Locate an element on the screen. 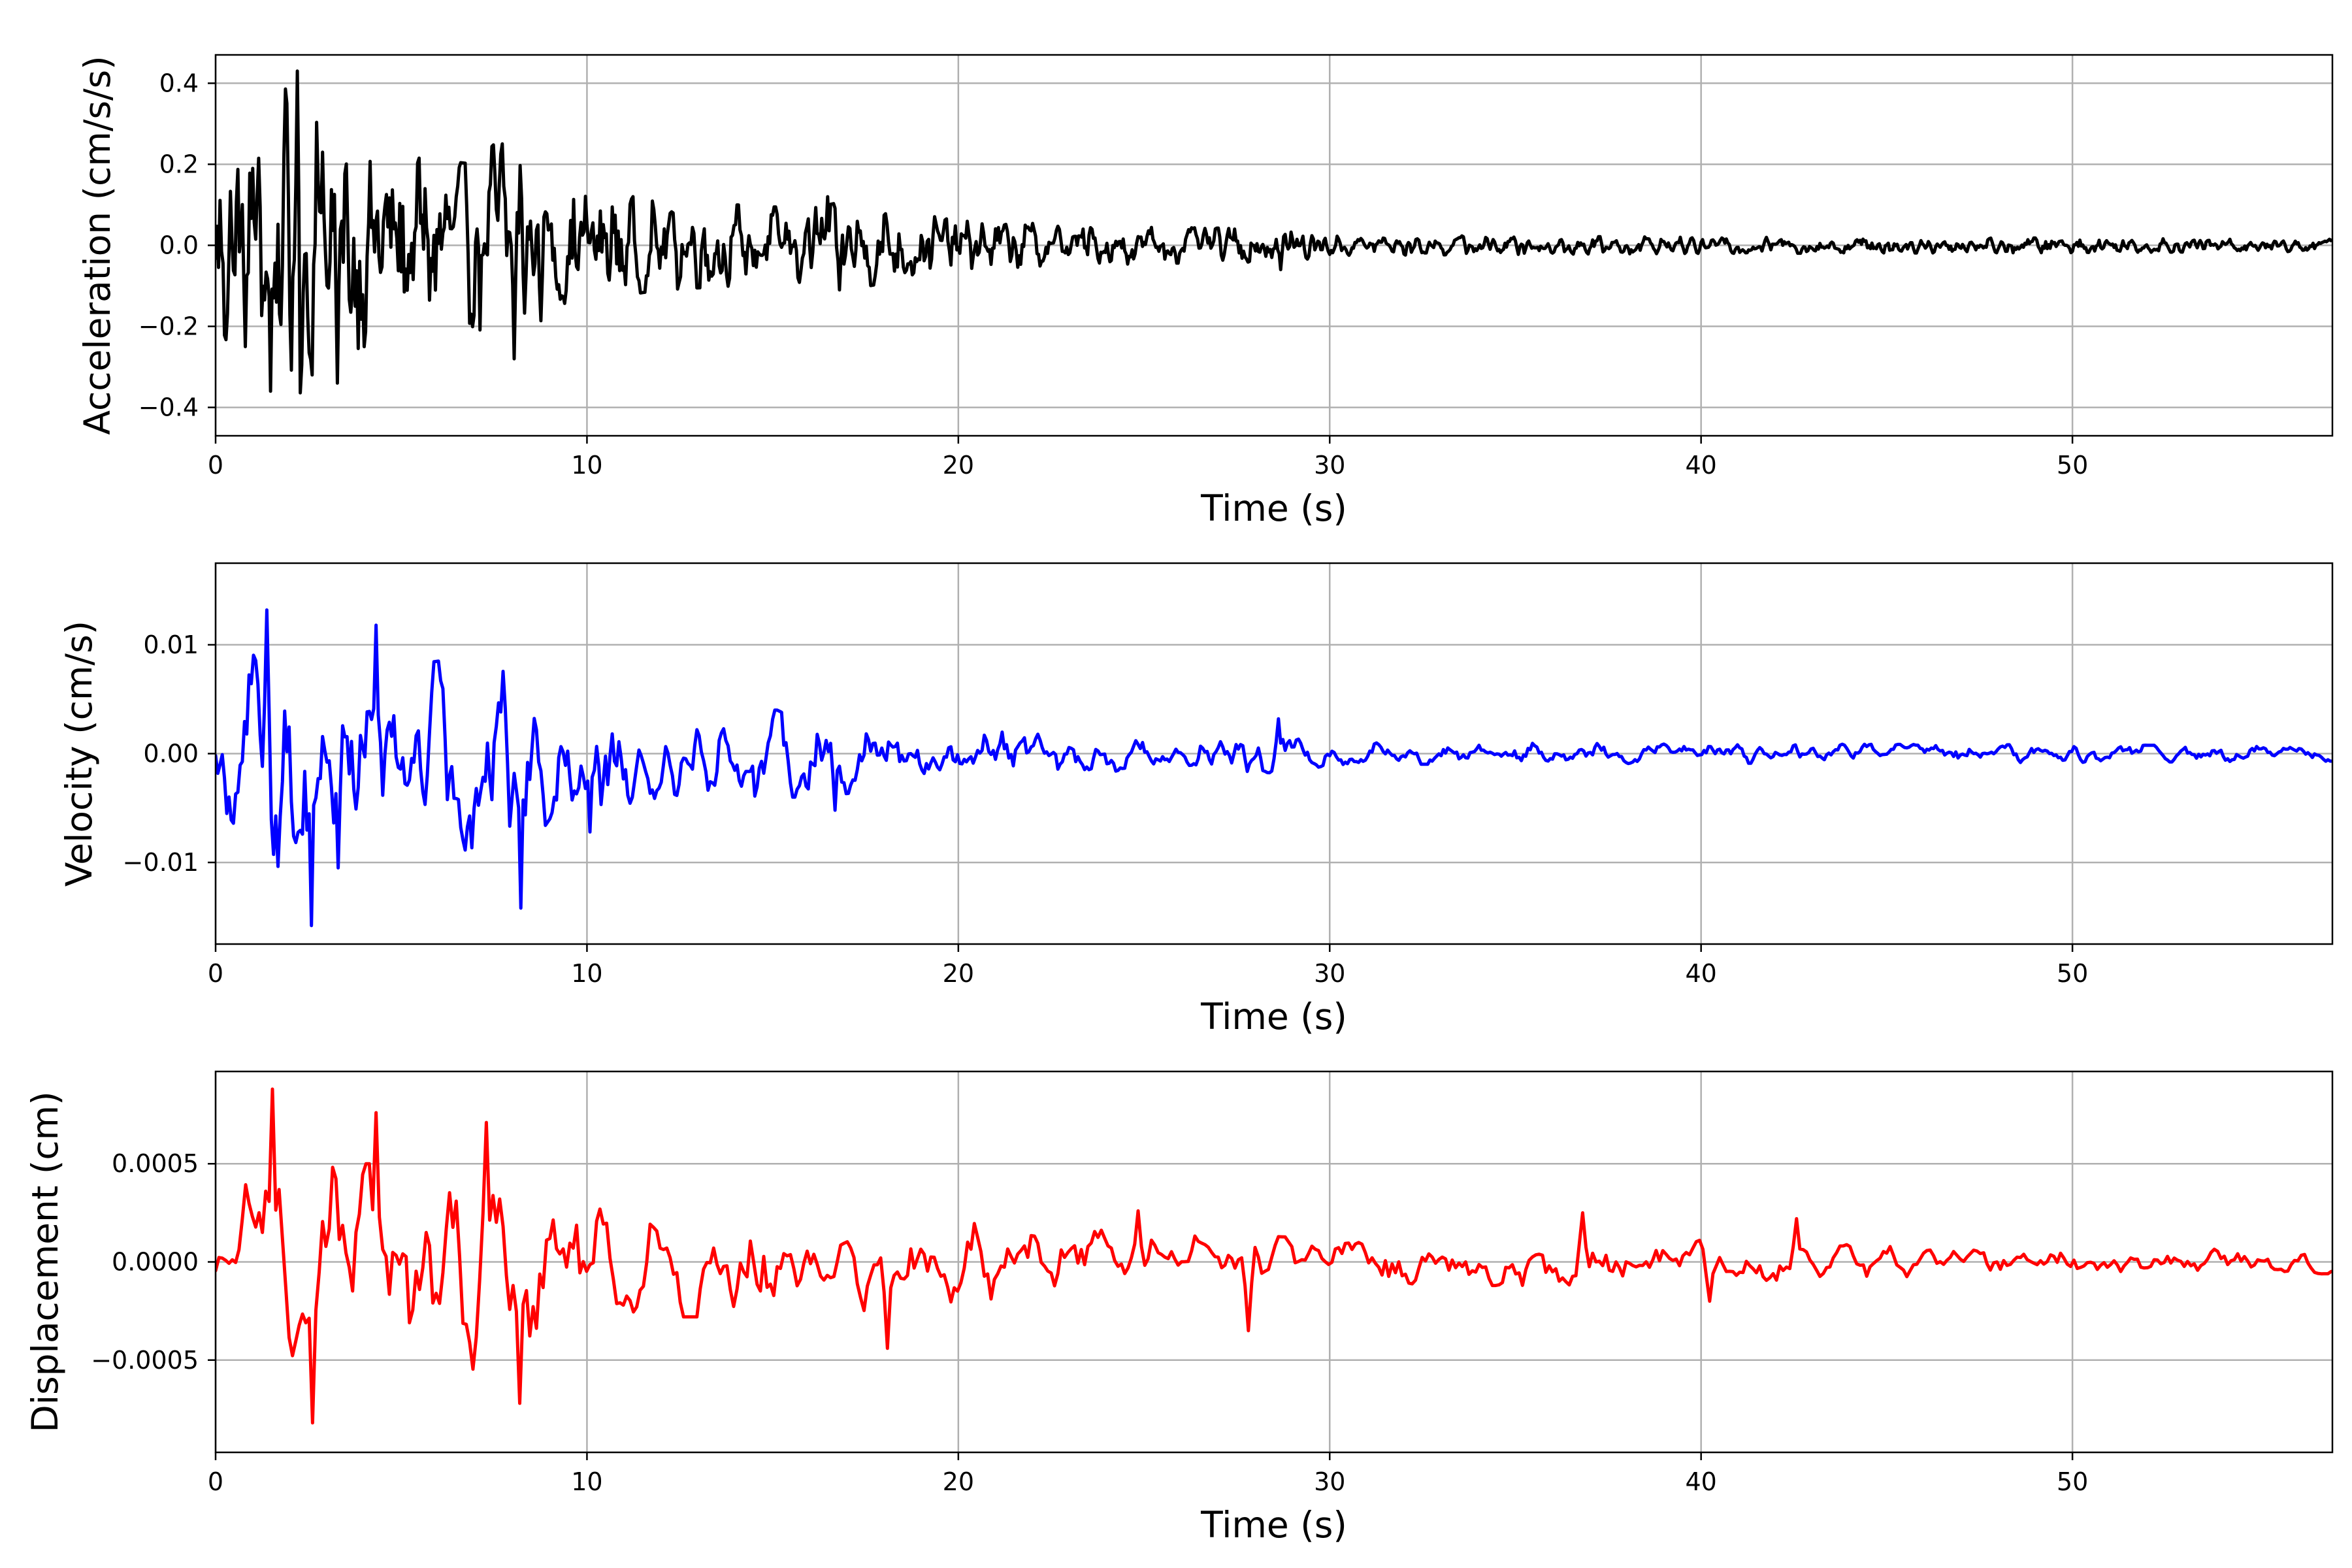  y-axis-label: Velocity (cm/s) is located at coordinates (79, 754).